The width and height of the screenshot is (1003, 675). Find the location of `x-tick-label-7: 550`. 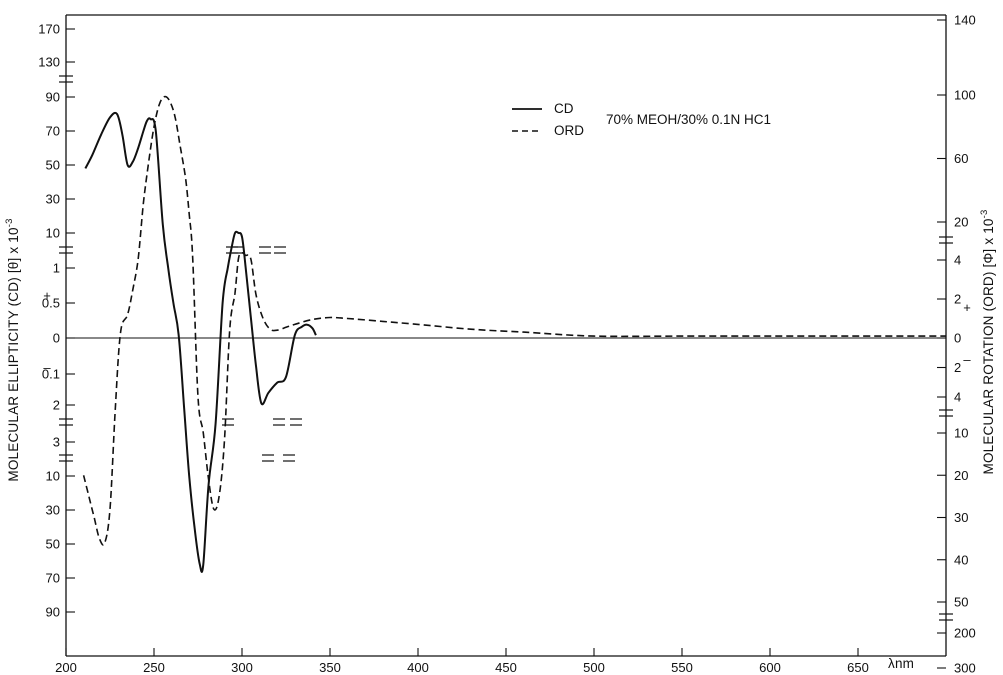

x-tick-label-7: 550 is located at coordinates (682, 667).